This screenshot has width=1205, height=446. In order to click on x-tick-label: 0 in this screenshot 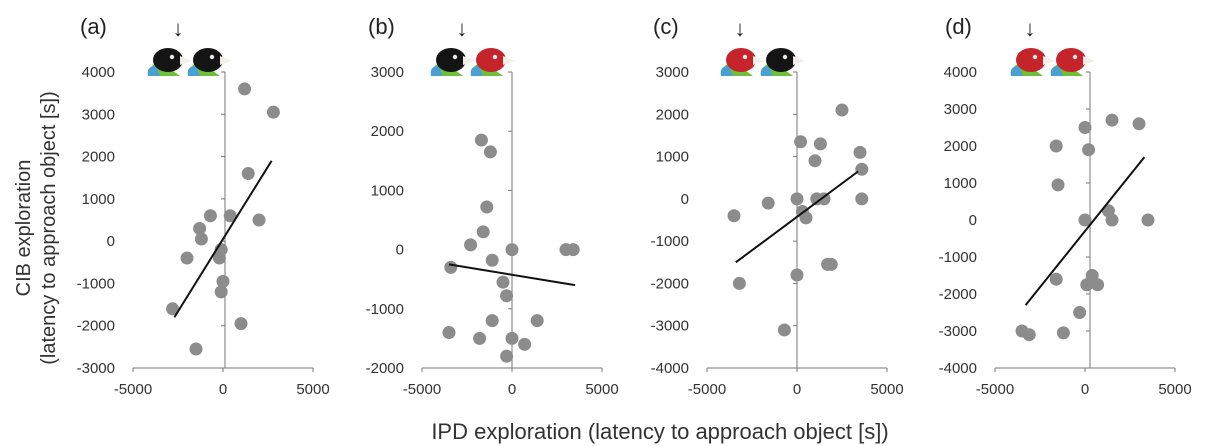, I will do `click(223, 389)`.